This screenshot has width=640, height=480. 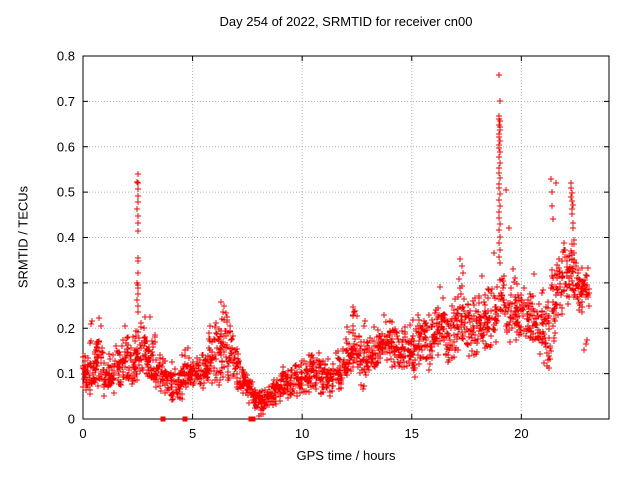 I want to click on y-tick-label: 0.8, so click(x=66, y=56).